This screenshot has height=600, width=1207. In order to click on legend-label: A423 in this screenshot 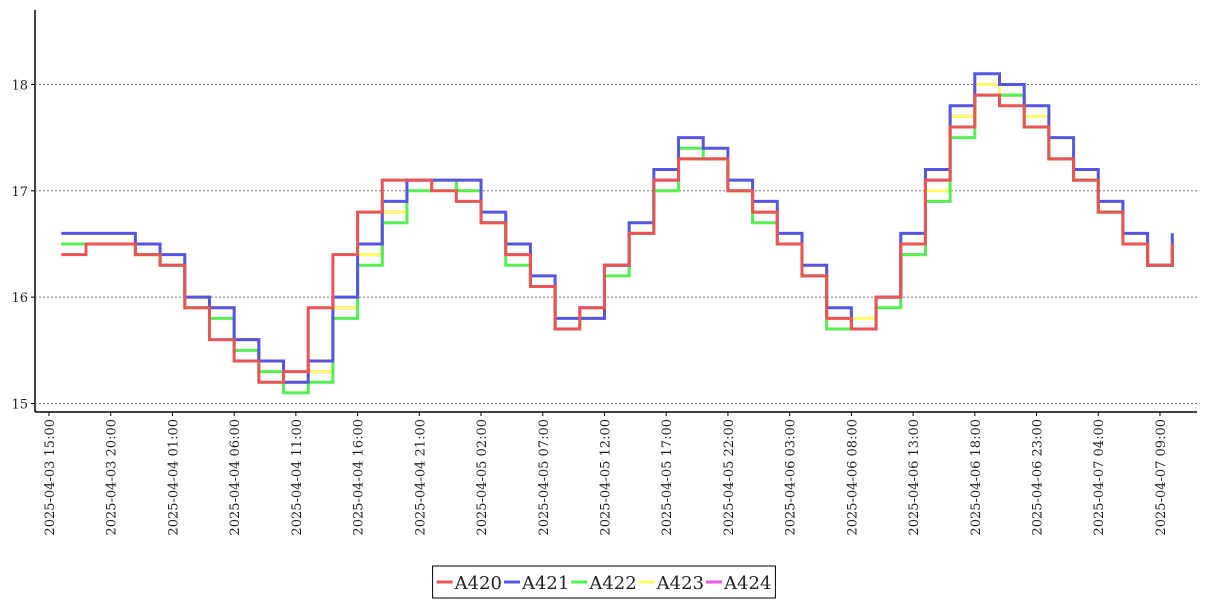, I will do `click(680, 583)`.